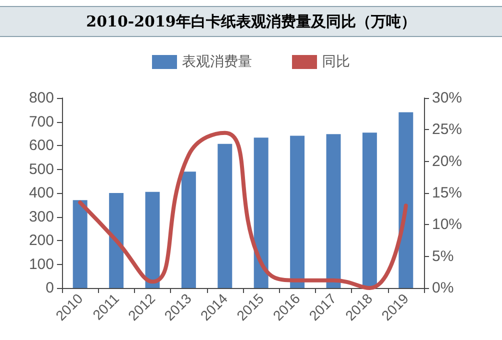 The height and width of the screenshot is (340, 502). What do you see at coordinates (447, 161) in the screenshot?
I see `y2-tick-label: 20%` at bounding box center [447, 161].